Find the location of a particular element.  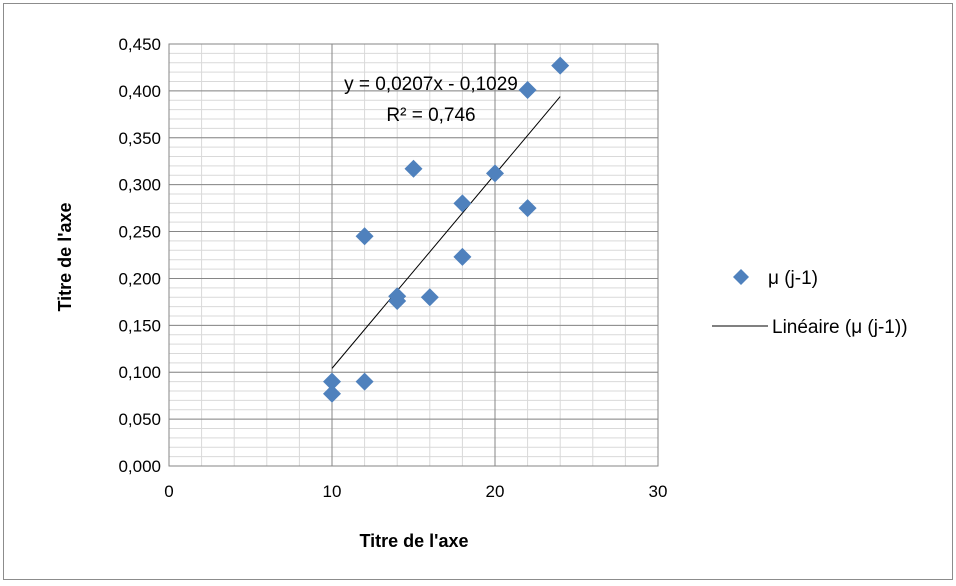

x-tick-label: 30 is located at coordinates (658, 491).